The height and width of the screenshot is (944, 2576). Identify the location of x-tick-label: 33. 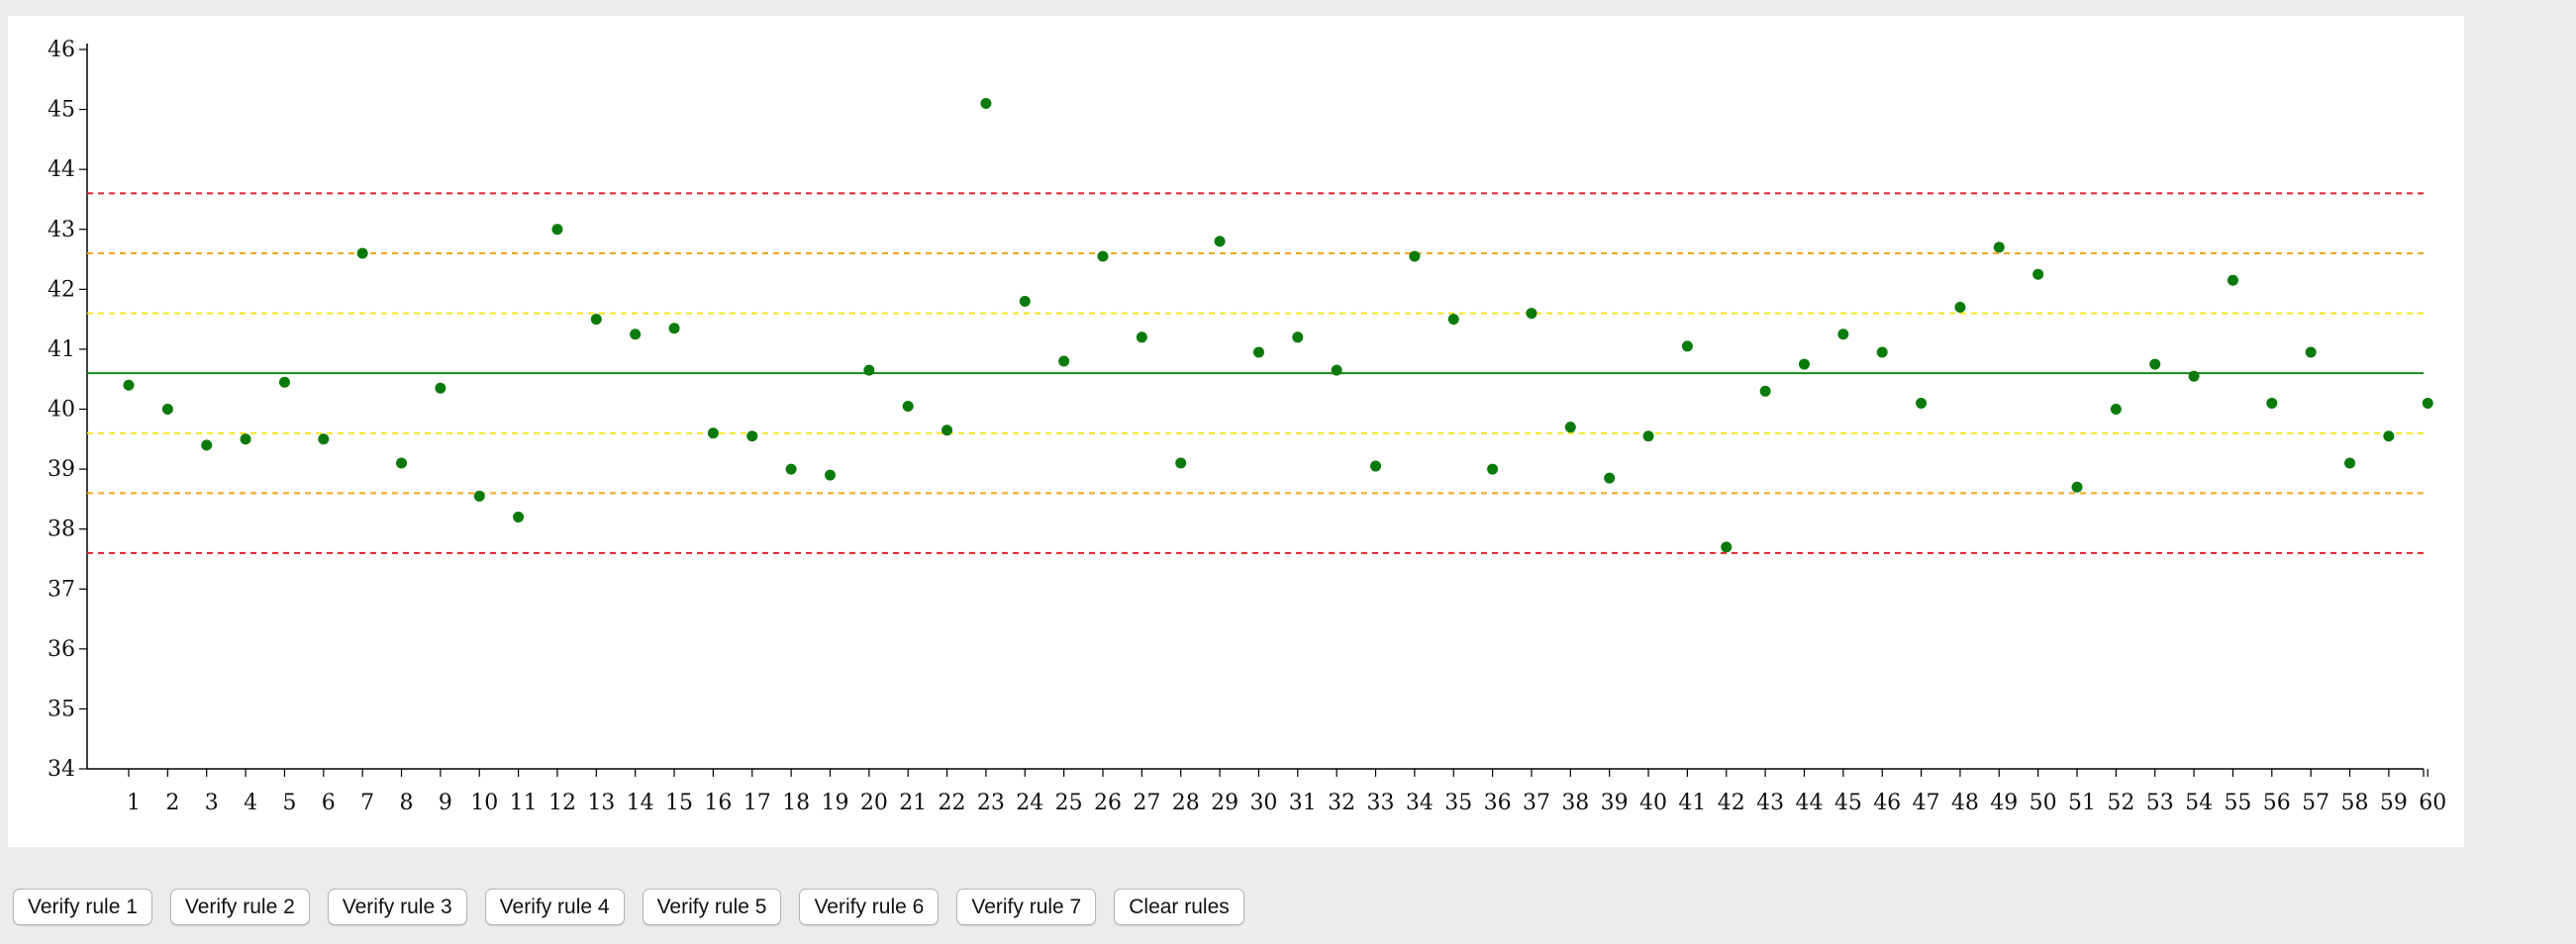
(1381, 803).